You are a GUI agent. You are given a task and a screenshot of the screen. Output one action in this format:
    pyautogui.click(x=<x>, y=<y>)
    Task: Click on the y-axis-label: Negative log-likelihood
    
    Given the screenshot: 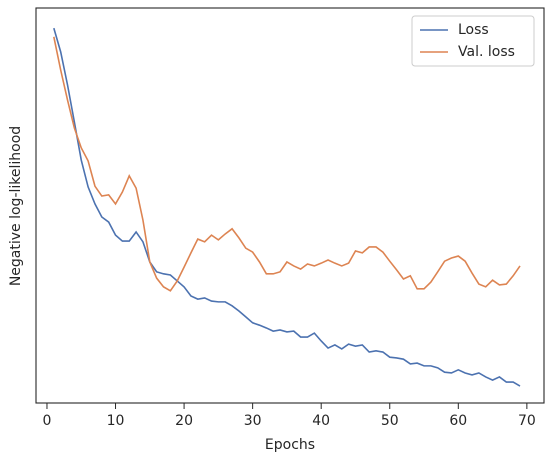 What is the action you would take?
    pyautogui.click(x=16, y=206)
    